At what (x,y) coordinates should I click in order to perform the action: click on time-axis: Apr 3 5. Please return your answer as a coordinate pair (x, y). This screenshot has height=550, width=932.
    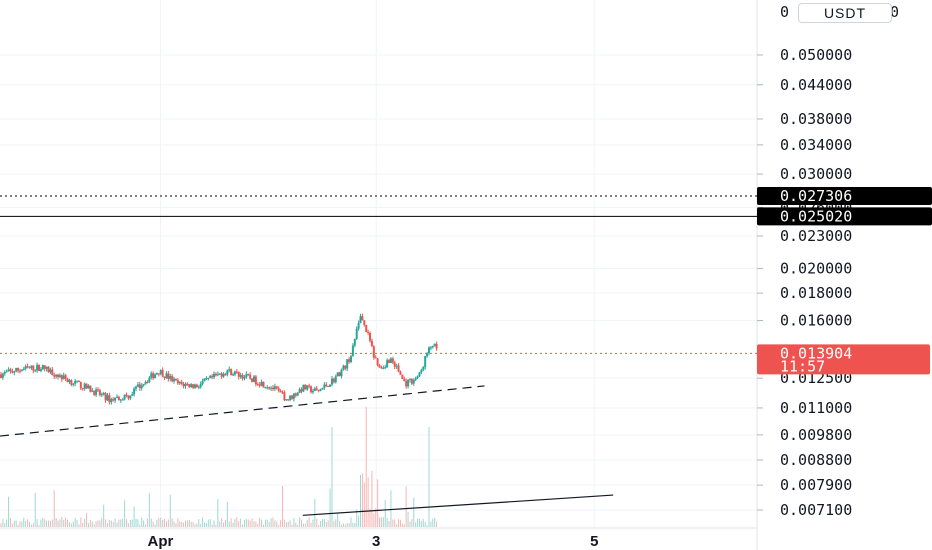
    Looking at the image, I should click on (373, 541).